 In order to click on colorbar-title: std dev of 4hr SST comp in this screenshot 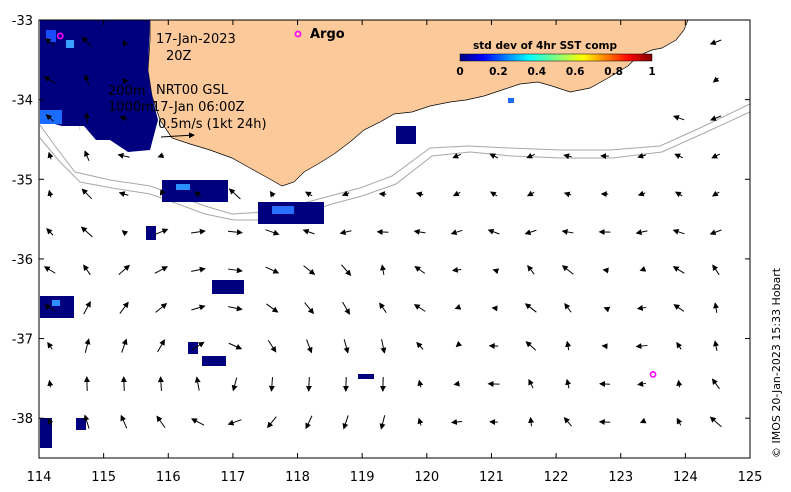, I will do `click(545, 46)`.